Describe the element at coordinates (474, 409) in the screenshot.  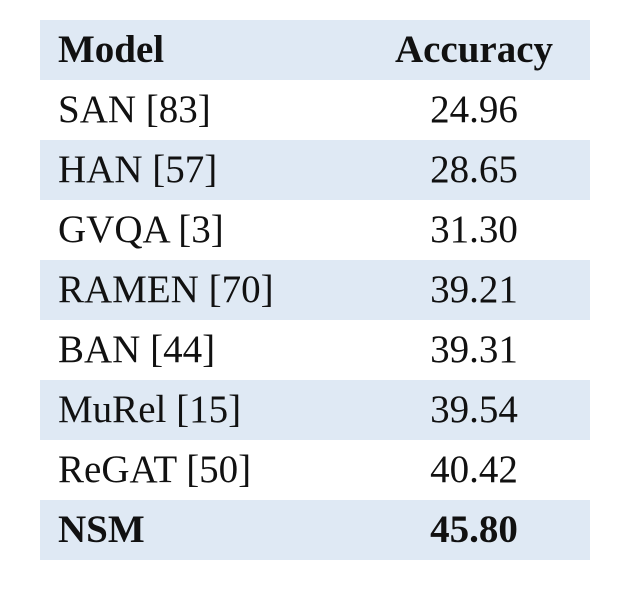
I see `accuracy-cell: 39.54` at that location.